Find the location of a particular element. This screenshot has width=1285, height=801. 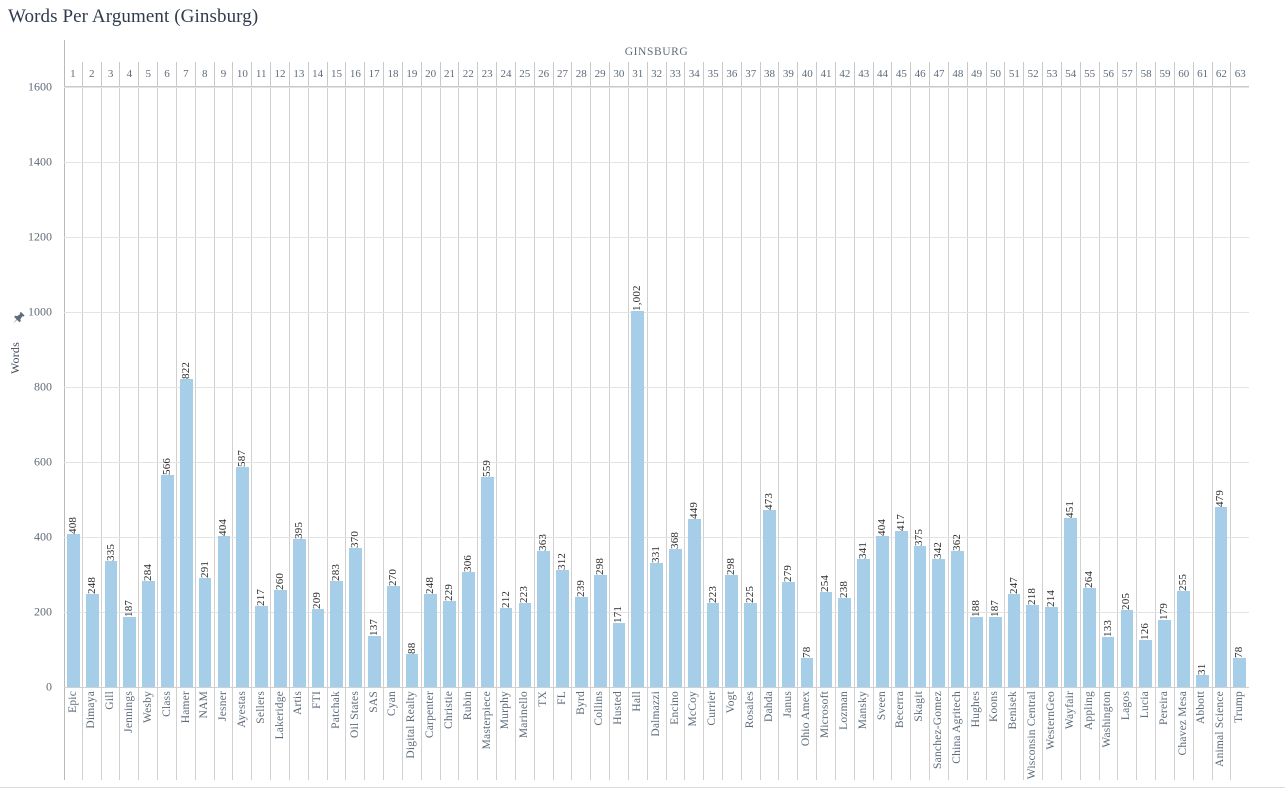

bar: 171 is located at coordinates (619, 646).